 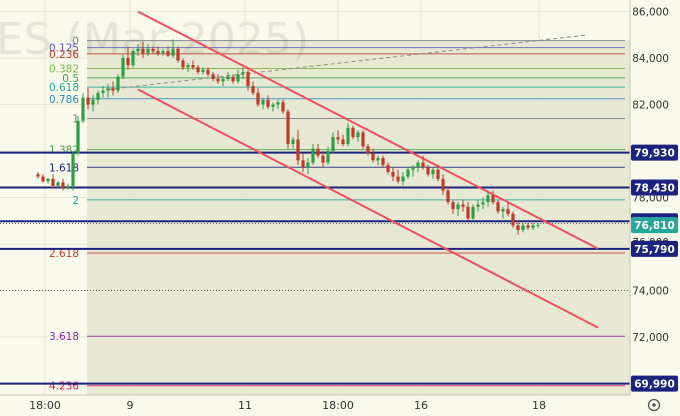 I want to click on settings-gear-icon, so click(x=654, y=405).